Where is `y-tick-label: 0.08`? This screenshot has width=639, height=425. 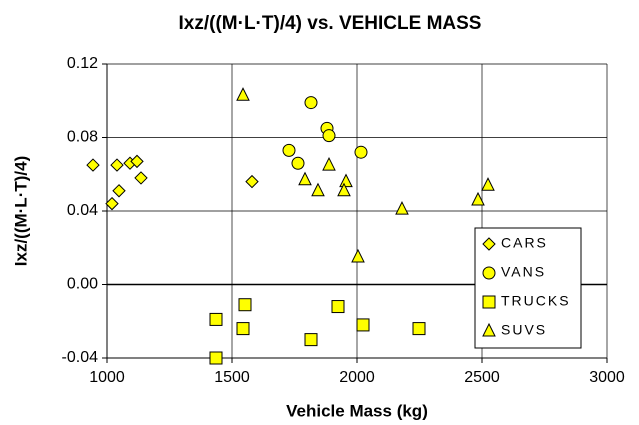
y-tick-label: 0.08 is located at coordinates (82, 137).